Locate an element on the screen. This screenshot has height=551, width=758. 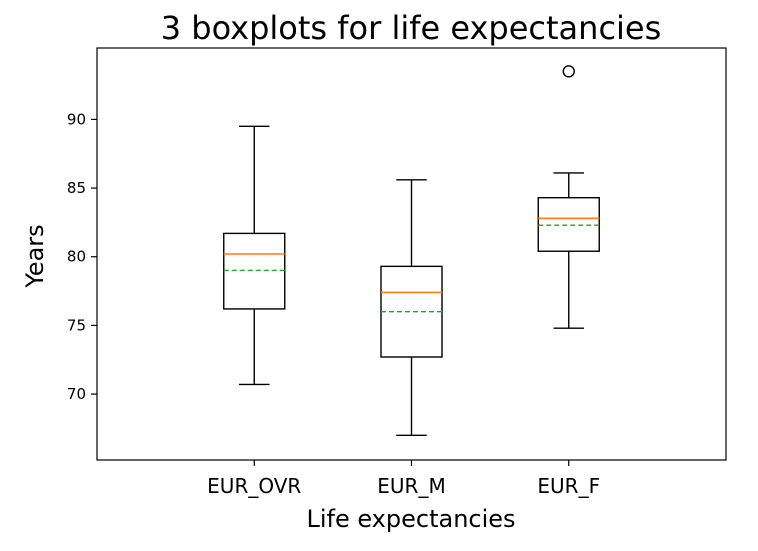
x-tick-label: EUR_M is located at coordinates (411, 486).